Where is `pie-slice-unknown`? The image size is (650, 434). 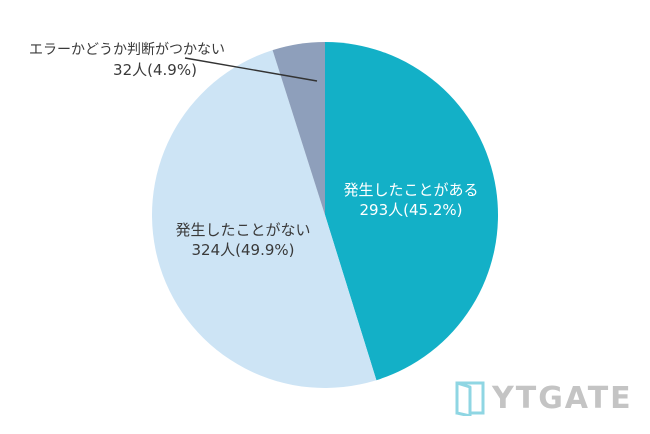
pie-slice-unknown is located at coordinates (298, 128).